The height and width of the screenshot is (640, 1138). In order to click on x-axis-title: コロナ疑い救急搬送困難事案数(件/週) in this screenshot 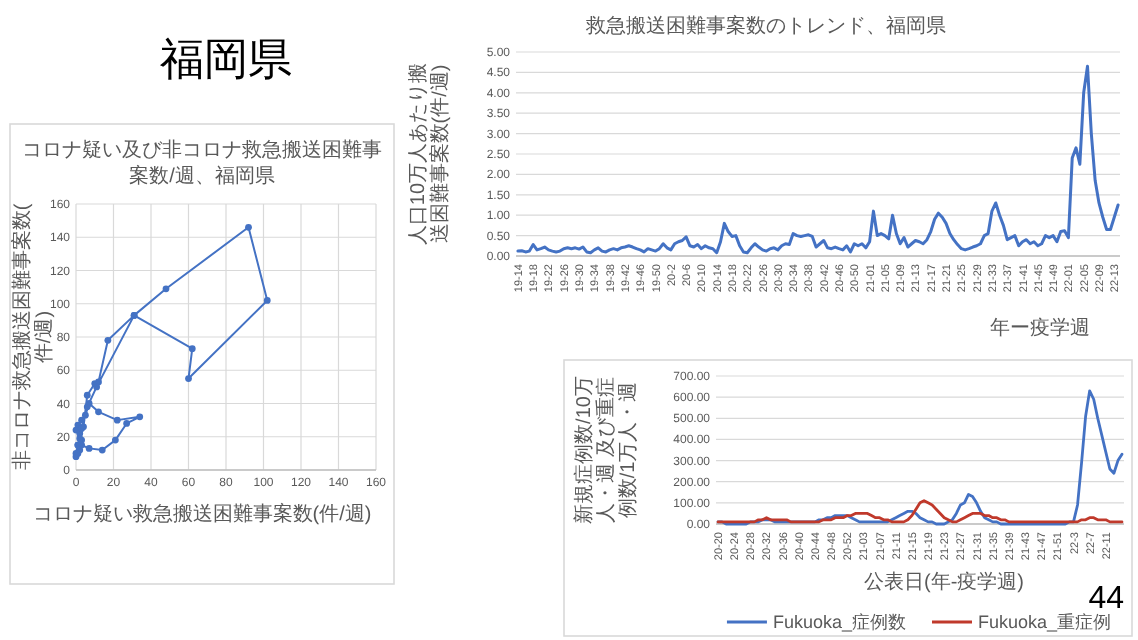, I will do `click(202, 514)`.